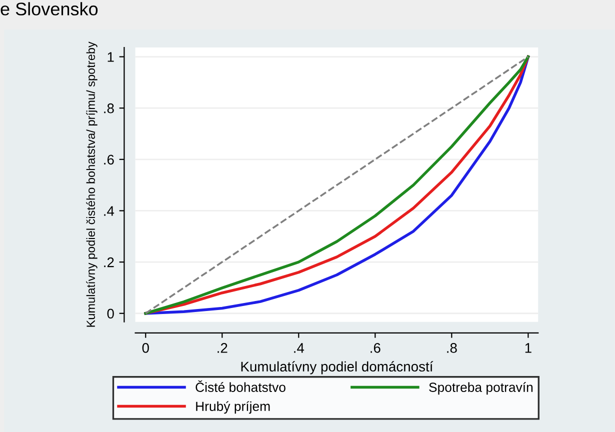  Describe the element at coordinates (109, 211) in the screenshot. I see `y-tick-label: .4` at that location.